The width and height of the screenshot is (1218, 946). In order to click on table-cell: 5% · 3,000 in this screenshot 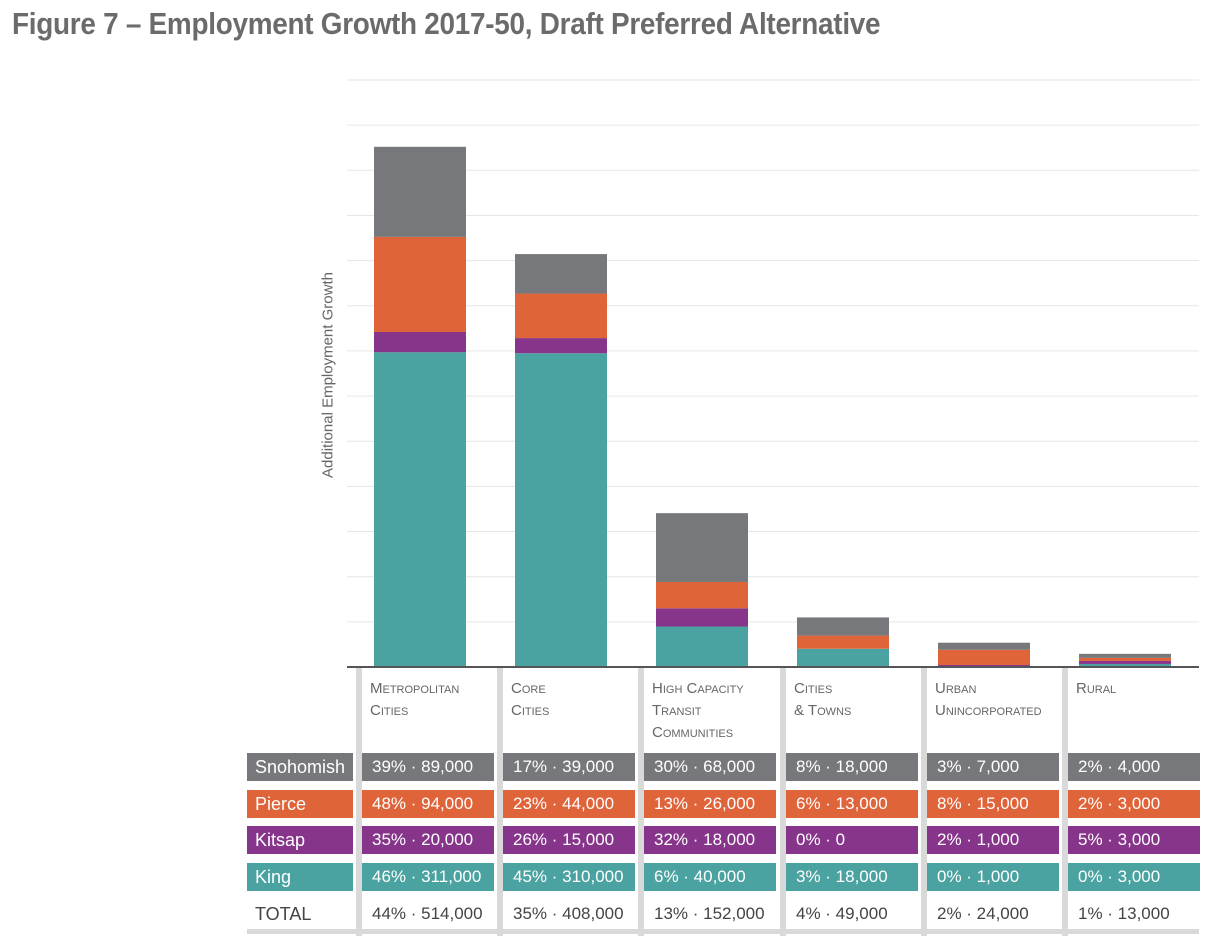, I will do `click(1134, 840)`.